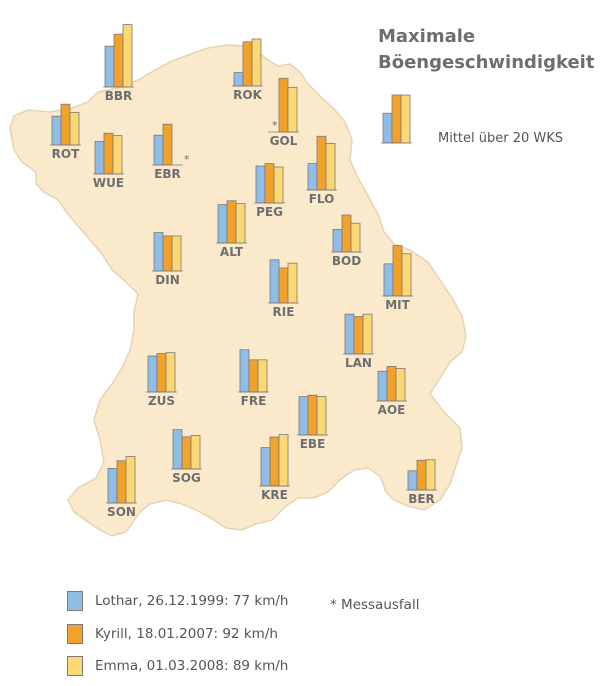 The image size is (600, 686). What do you see at coordinates (119, 96) in the screenshot?
I see `station-label-bbr: BBR` at bounding box center [119, 96].